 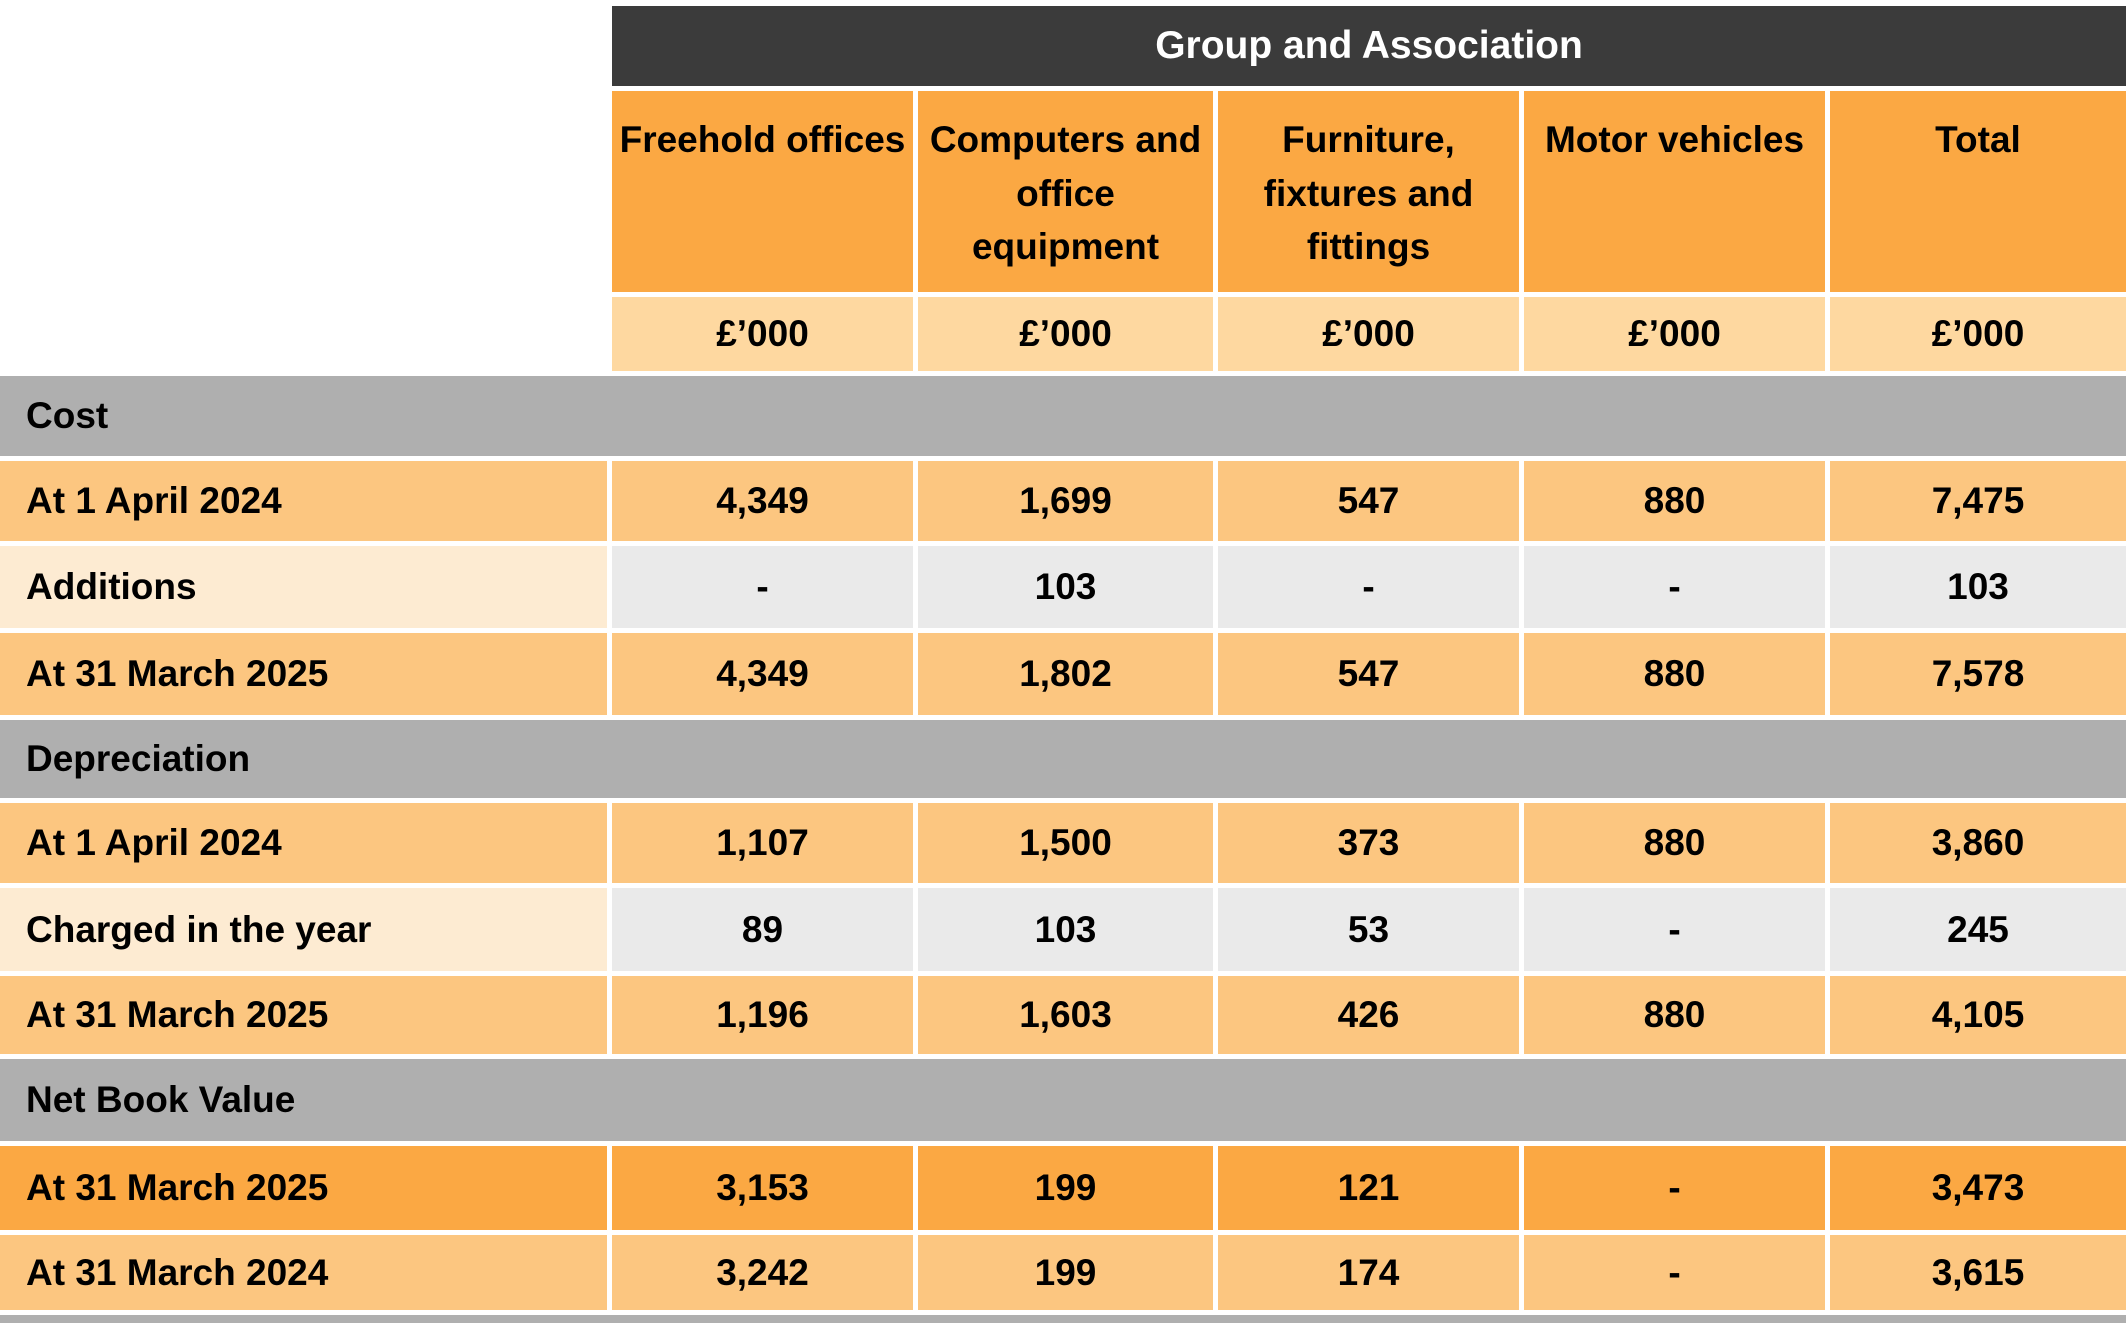 What do you see at coordinates (1369, 46) in the screenshot?
I see `group-association-header: Group and Association` at bounding box center [1369, 46].